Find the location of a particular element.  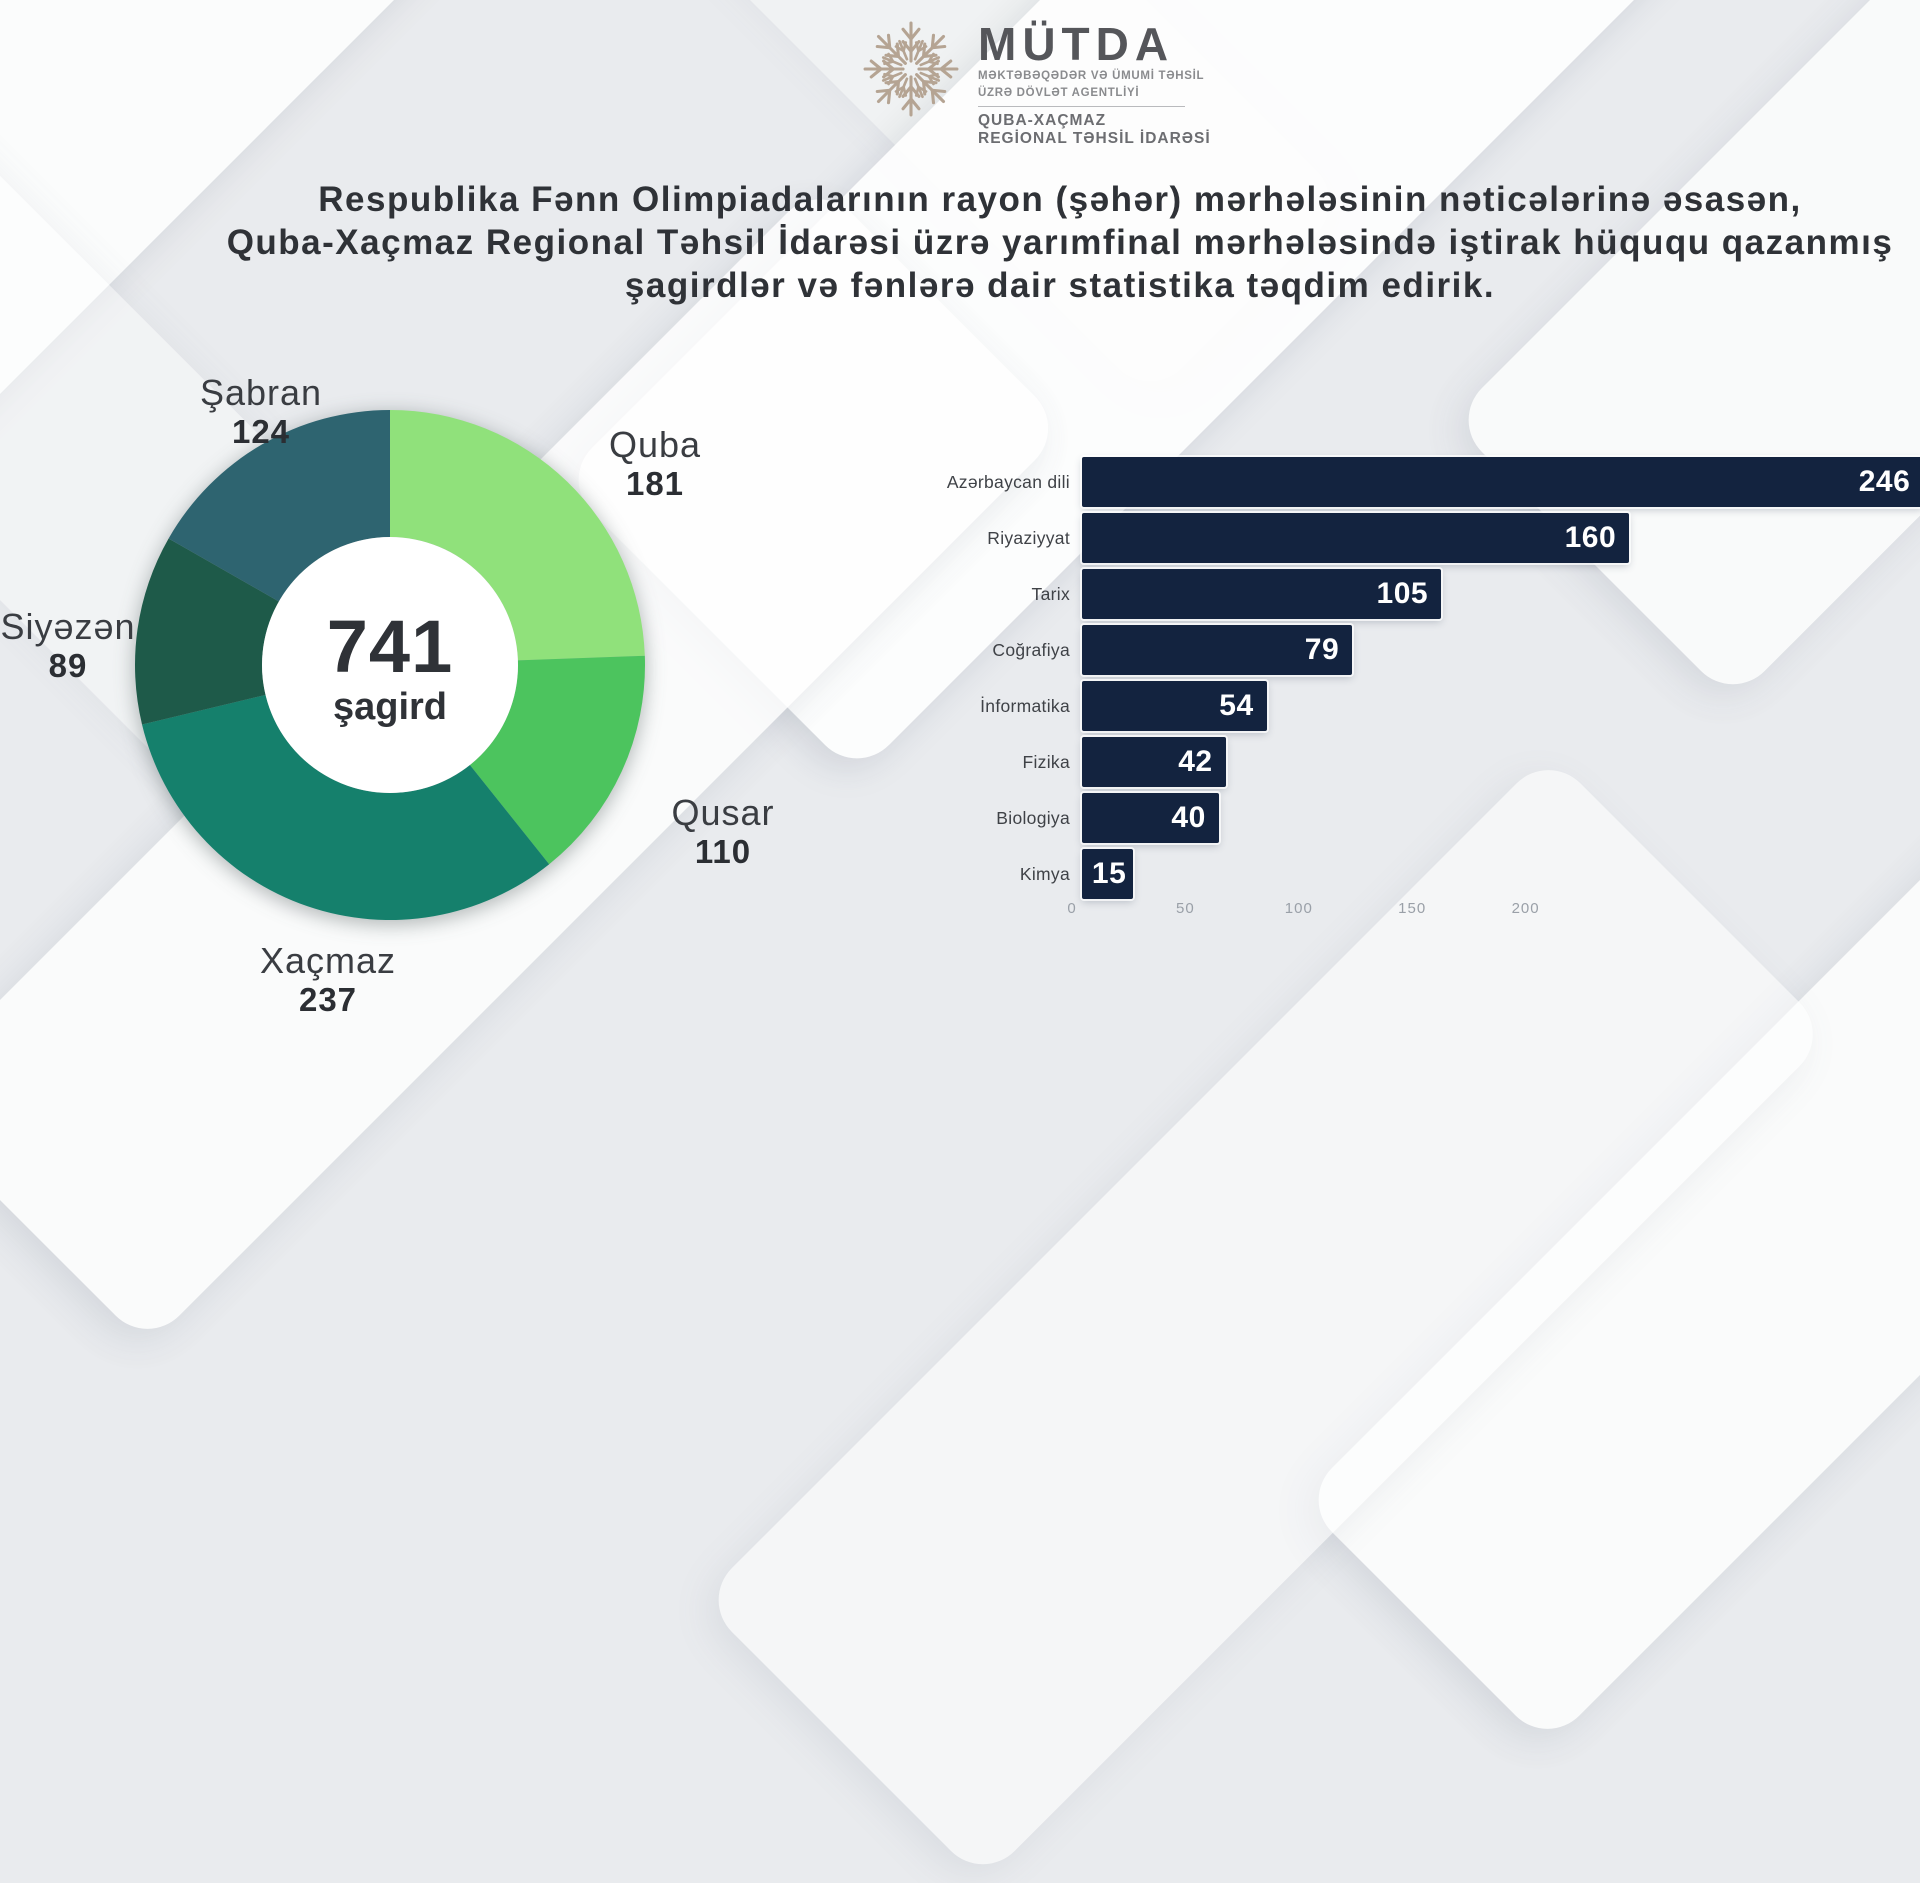

region-name: Şabran is located at coordinates (261, 392).